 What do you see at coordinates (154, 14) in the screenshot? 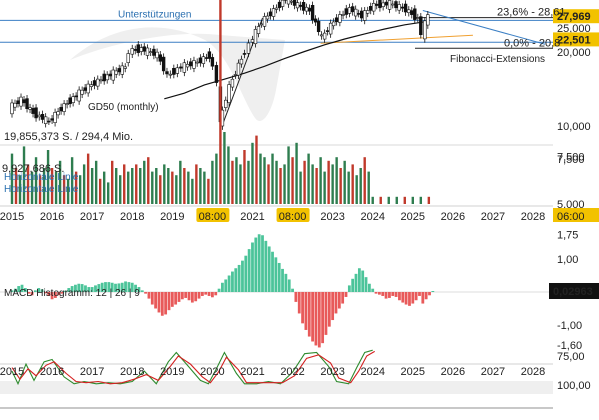
I see `annotation-support: Unterstützungen` at bounding box center [154, 14].